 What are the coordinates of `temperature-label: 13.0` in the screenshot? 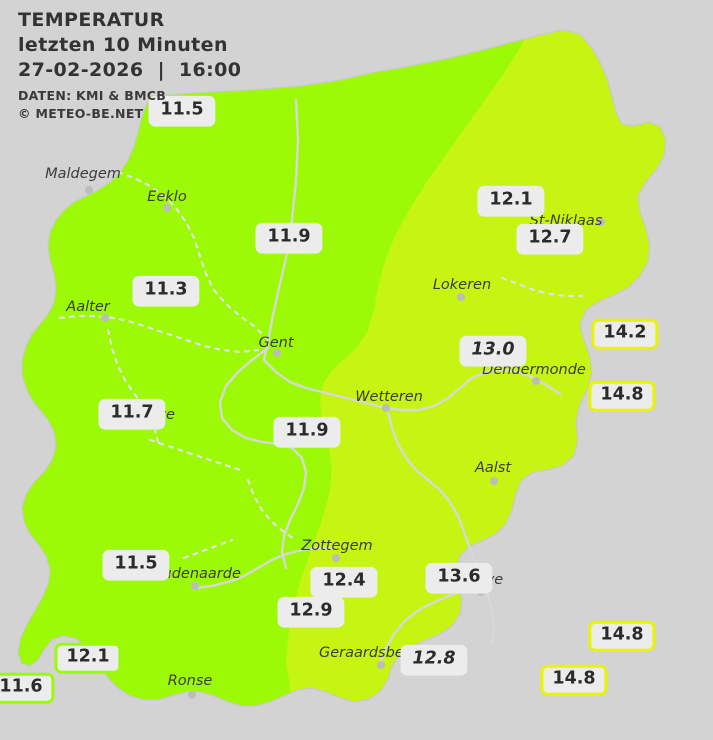 It's located at (493, 351).